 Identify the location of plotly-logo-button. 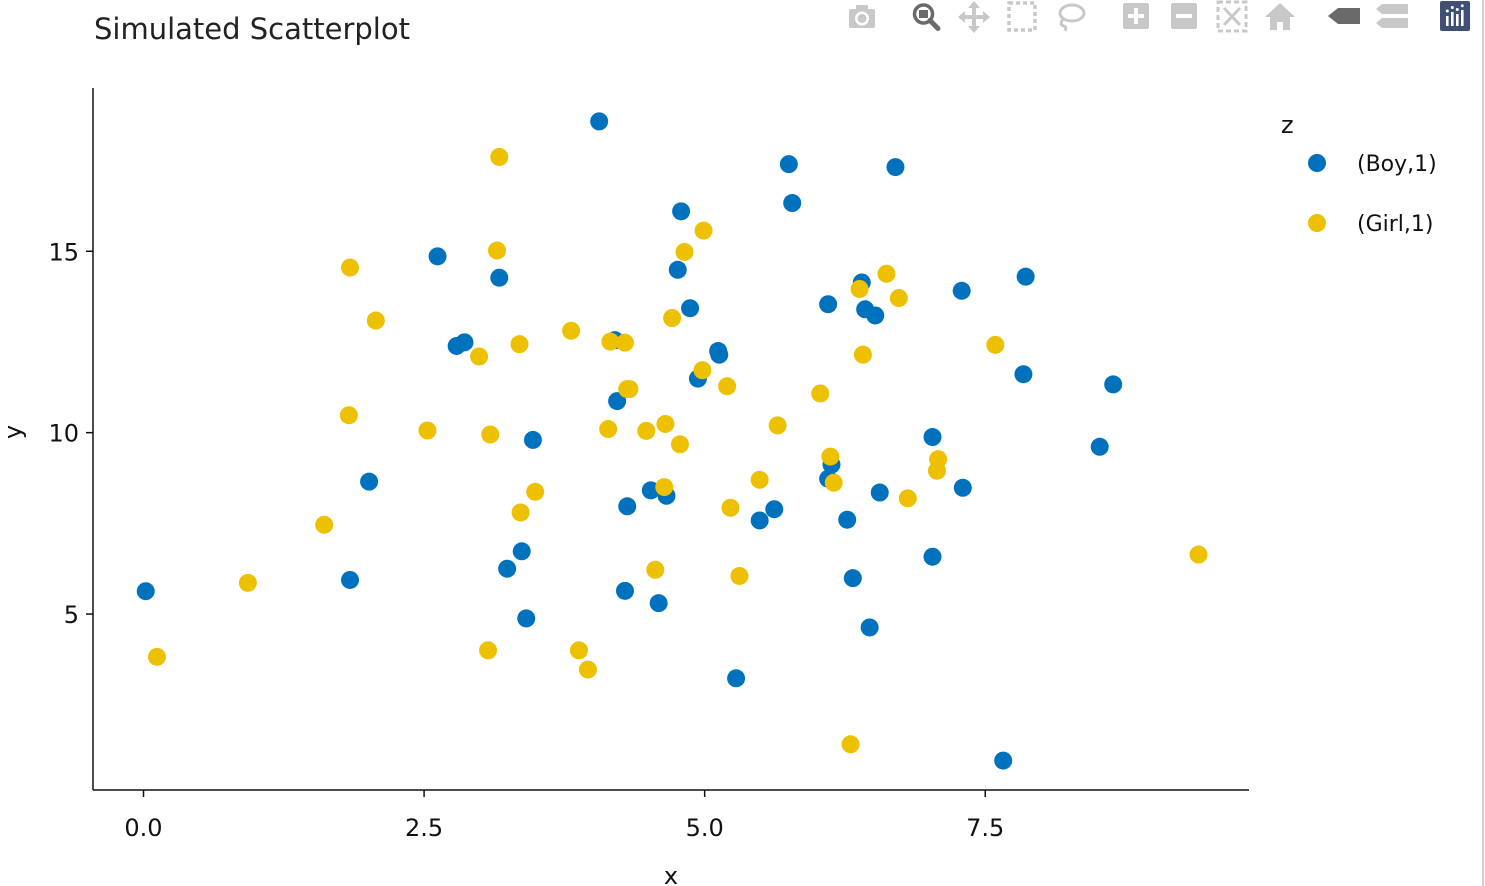
(1454, 17).